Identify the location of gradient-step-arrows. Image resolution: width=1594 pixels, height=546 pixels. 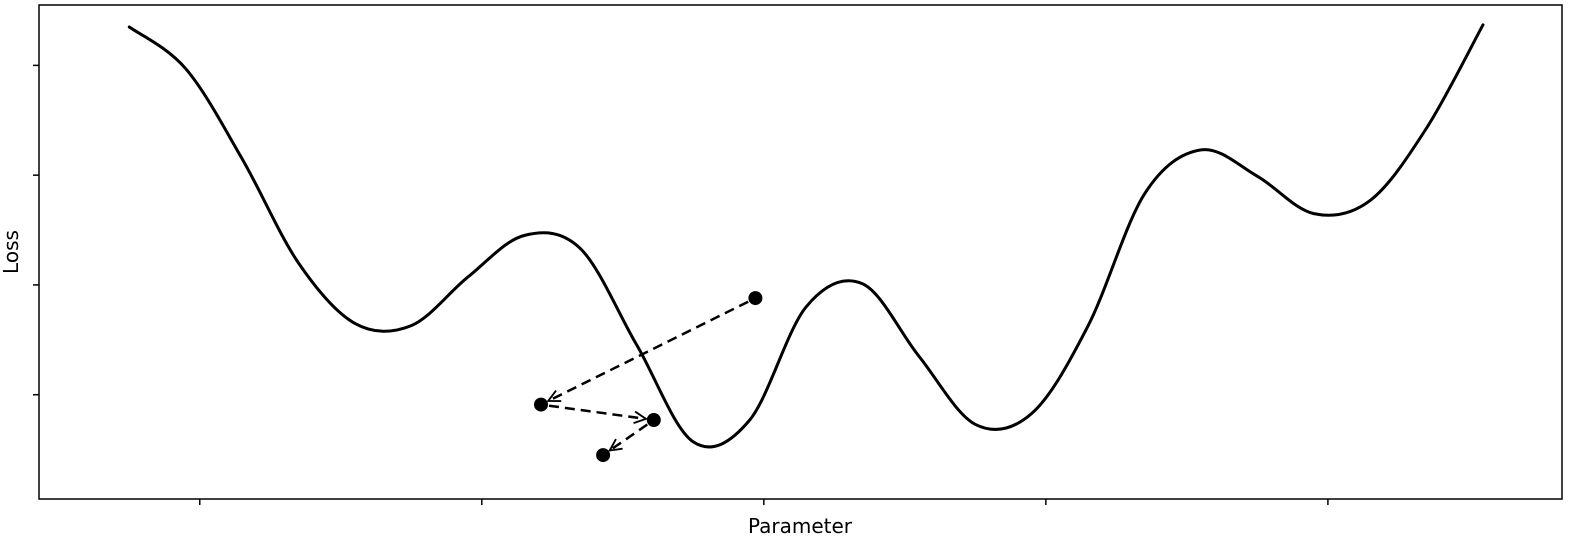
(648, 375).